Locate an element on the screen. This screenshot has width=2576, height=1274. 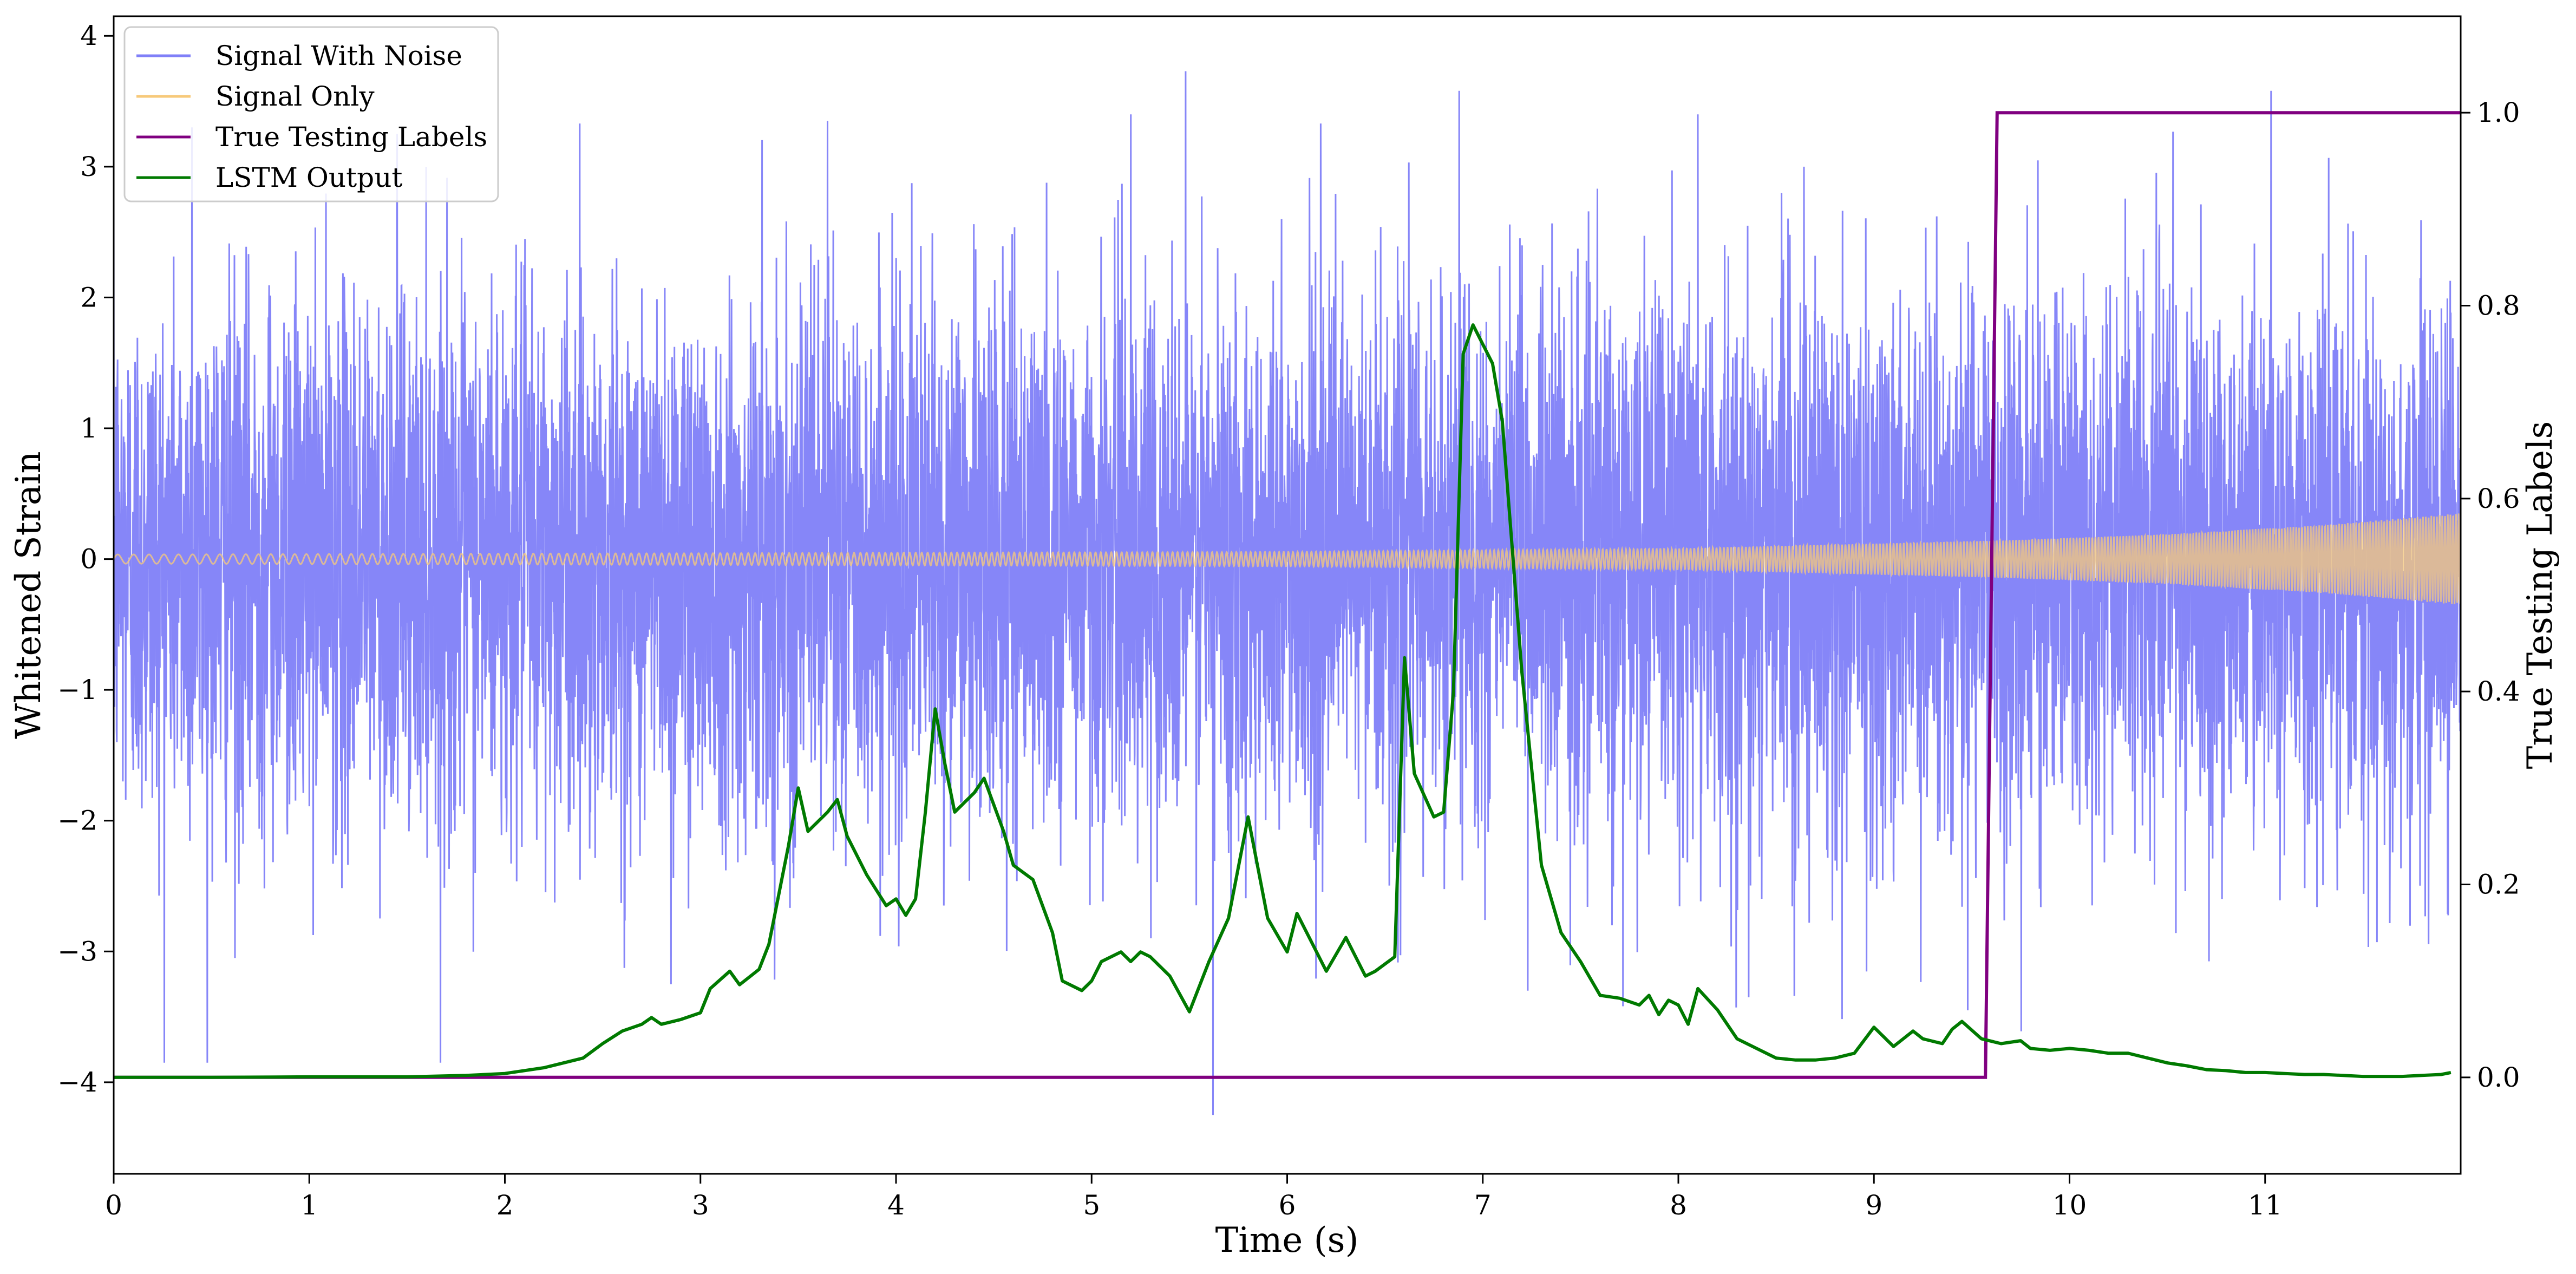
y-left-tick-label: 2 is located at coordinates (88, 297).